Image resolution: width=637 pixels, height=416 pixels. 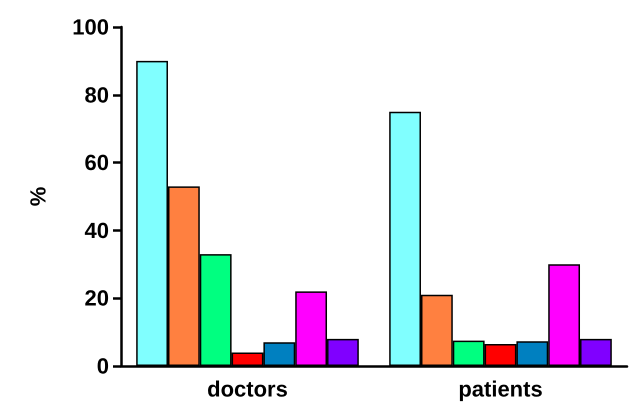 What do you see at coordinates (96, 230) in the screenshot?
I see `y-tick-label: 40` at bounding box center [96, 230].